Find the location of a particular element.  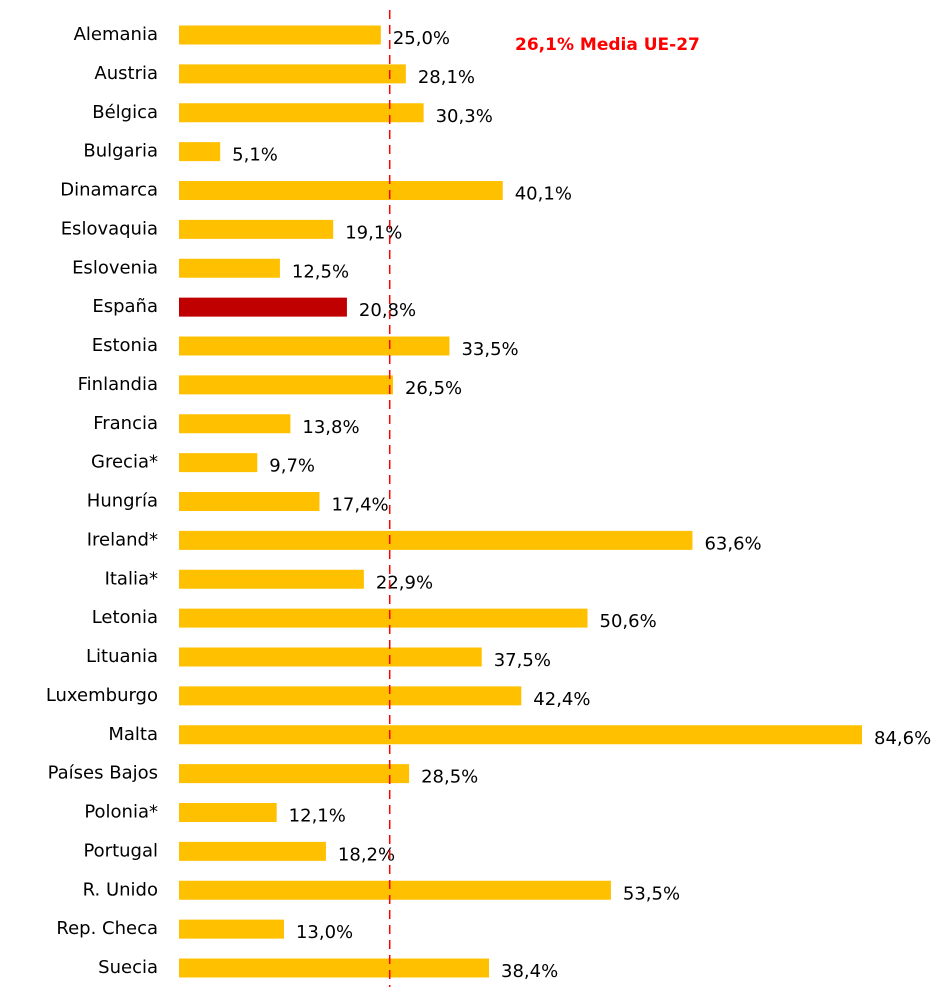

value-label: 37,5% is located at coordinates (522, 660).